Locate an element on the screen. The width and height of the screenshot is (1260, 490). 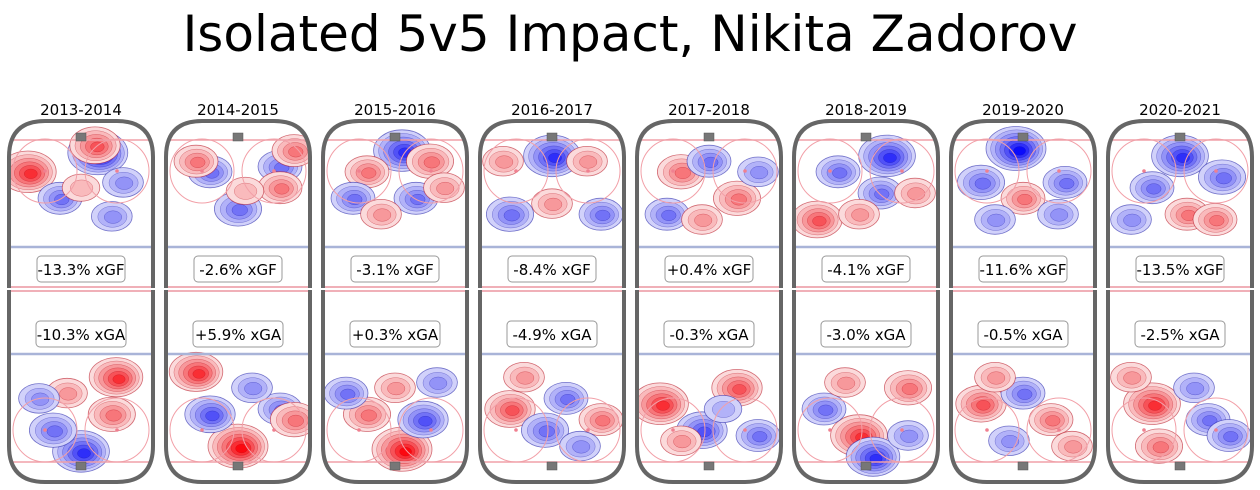
season-panel: 2018-2019 -4.1% xGF -3.0% xGA is located at coordinates (866, 292).